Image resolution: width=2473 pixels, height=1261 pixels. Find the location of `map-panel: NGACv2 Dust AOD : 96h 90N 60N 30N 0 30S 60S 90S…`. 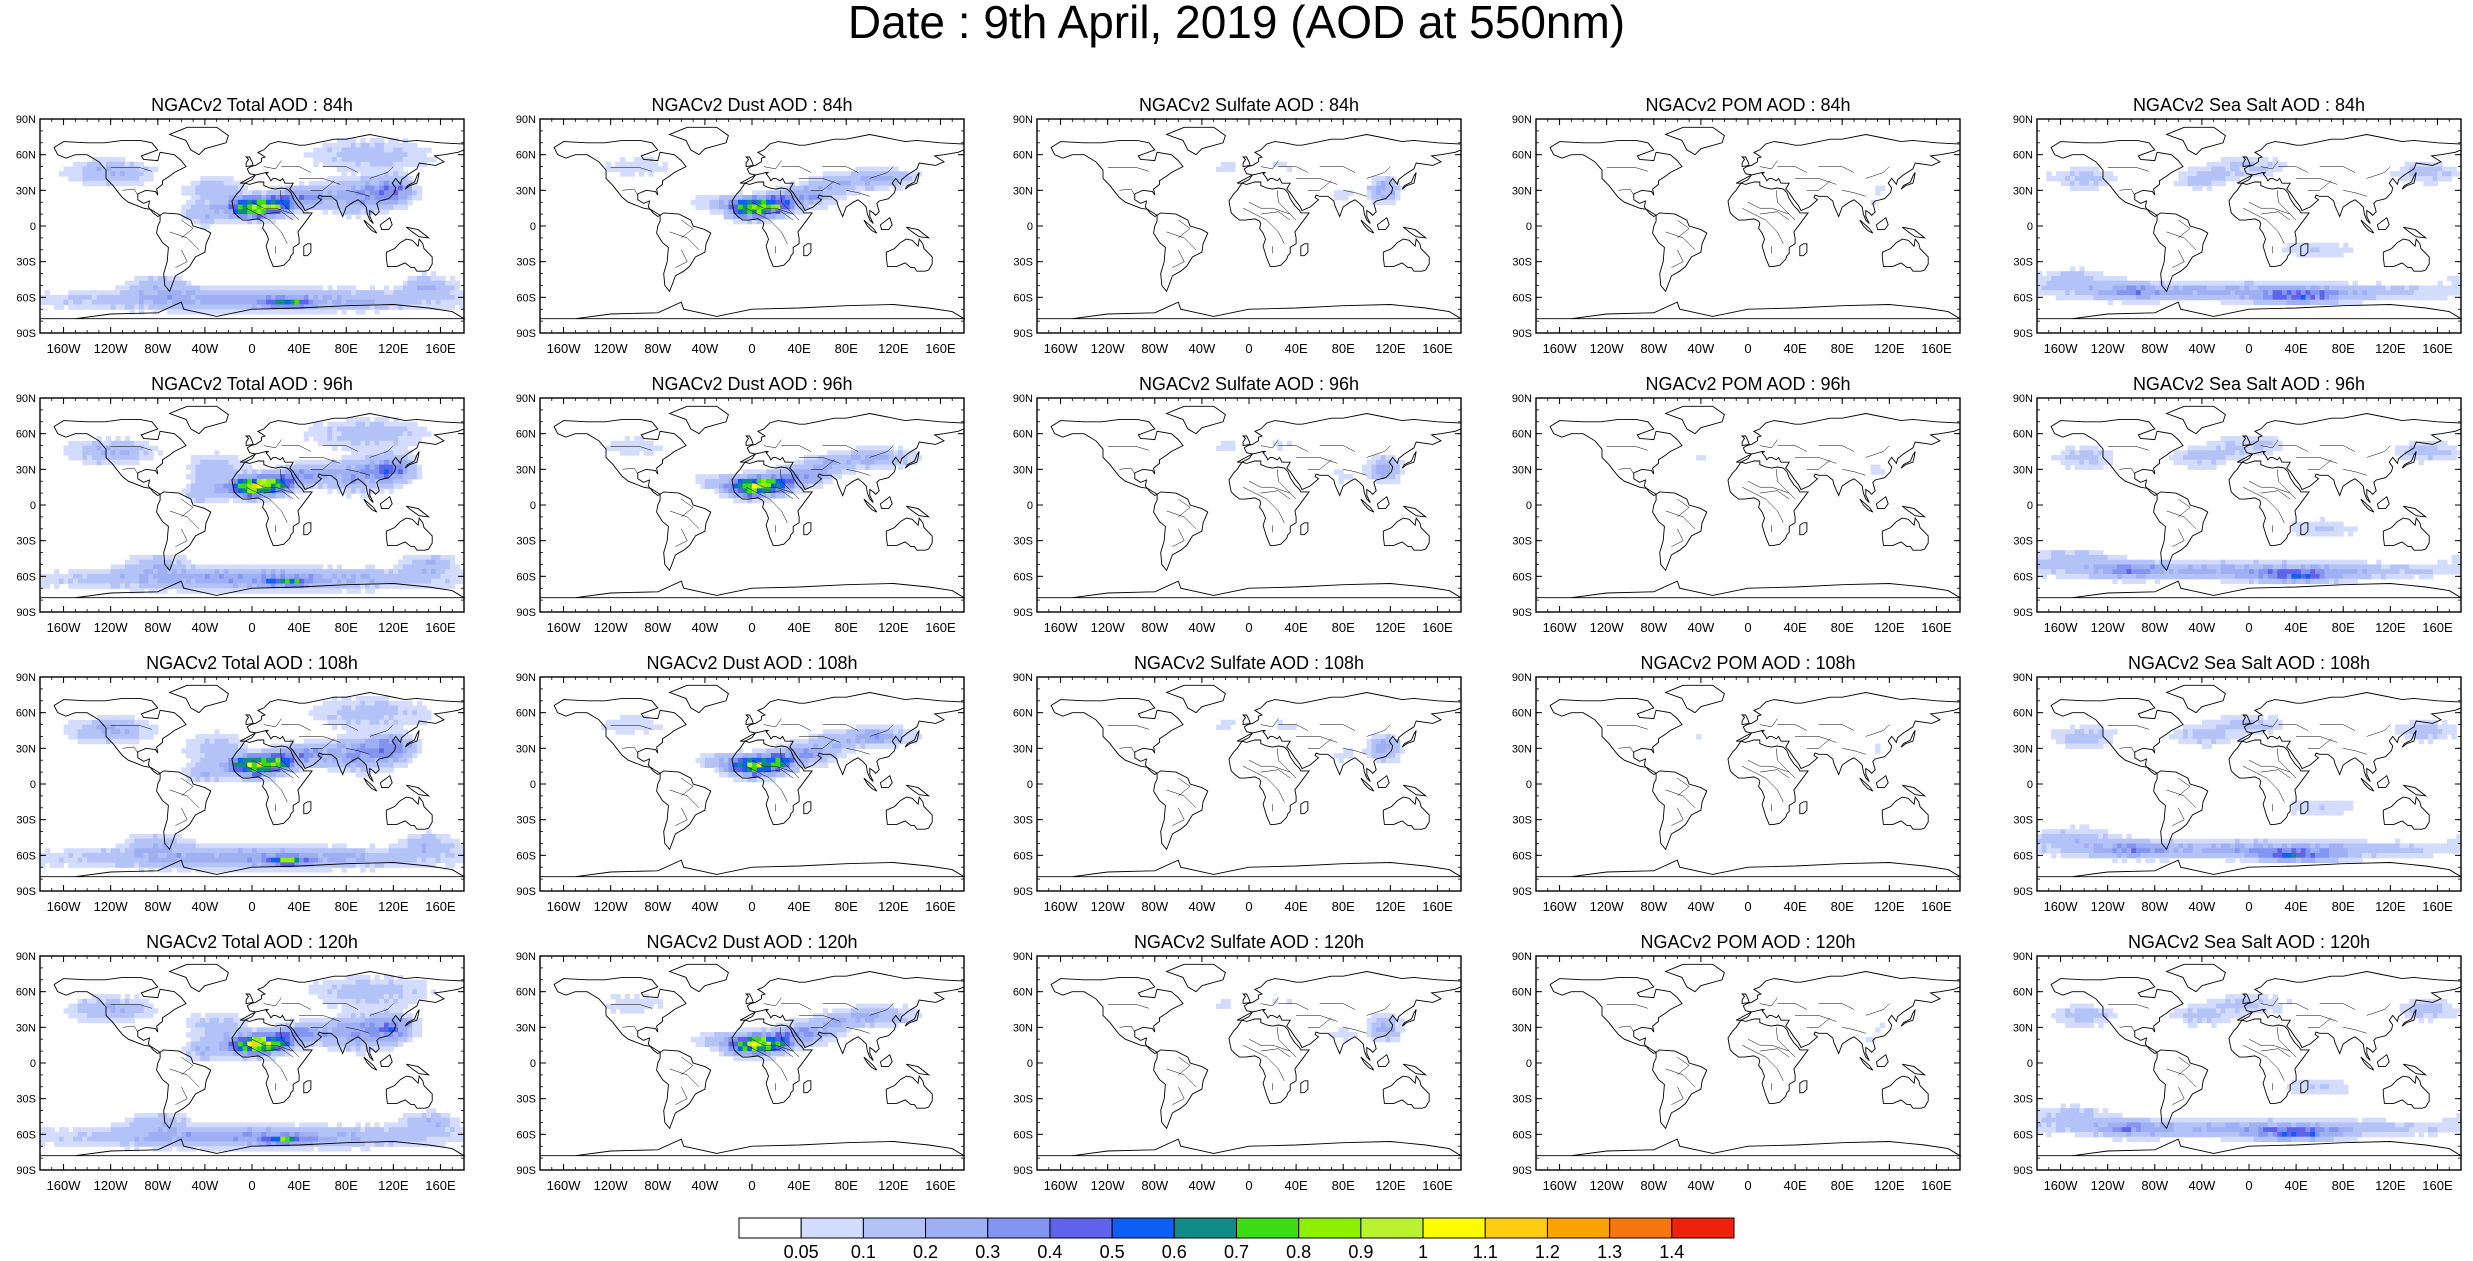

map-panel: NGACv2 Dust AOD : 96h 90N 60N 30N 0 30S 60S 90S… is located at coordinates (741, 504).